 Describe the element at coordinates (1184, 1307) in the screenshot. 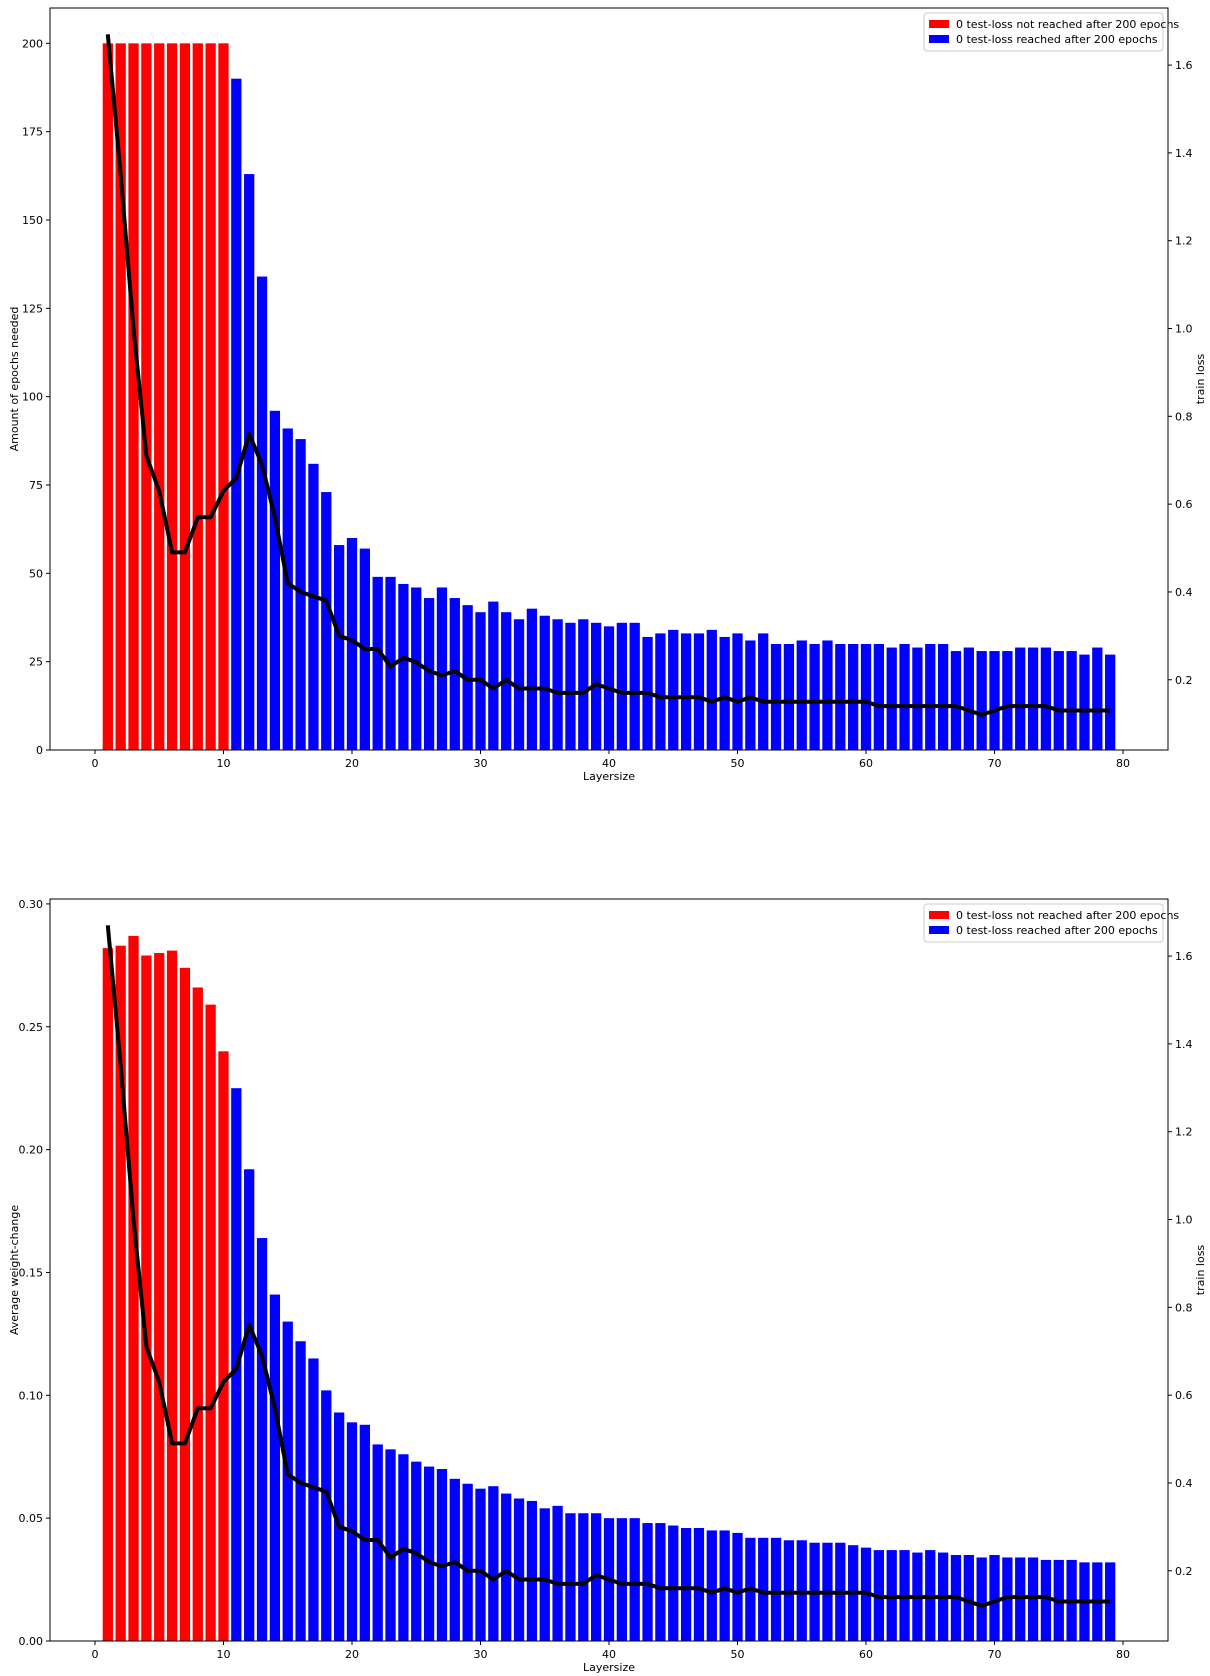

I see `y2-tick-label: 0.8` at that location.